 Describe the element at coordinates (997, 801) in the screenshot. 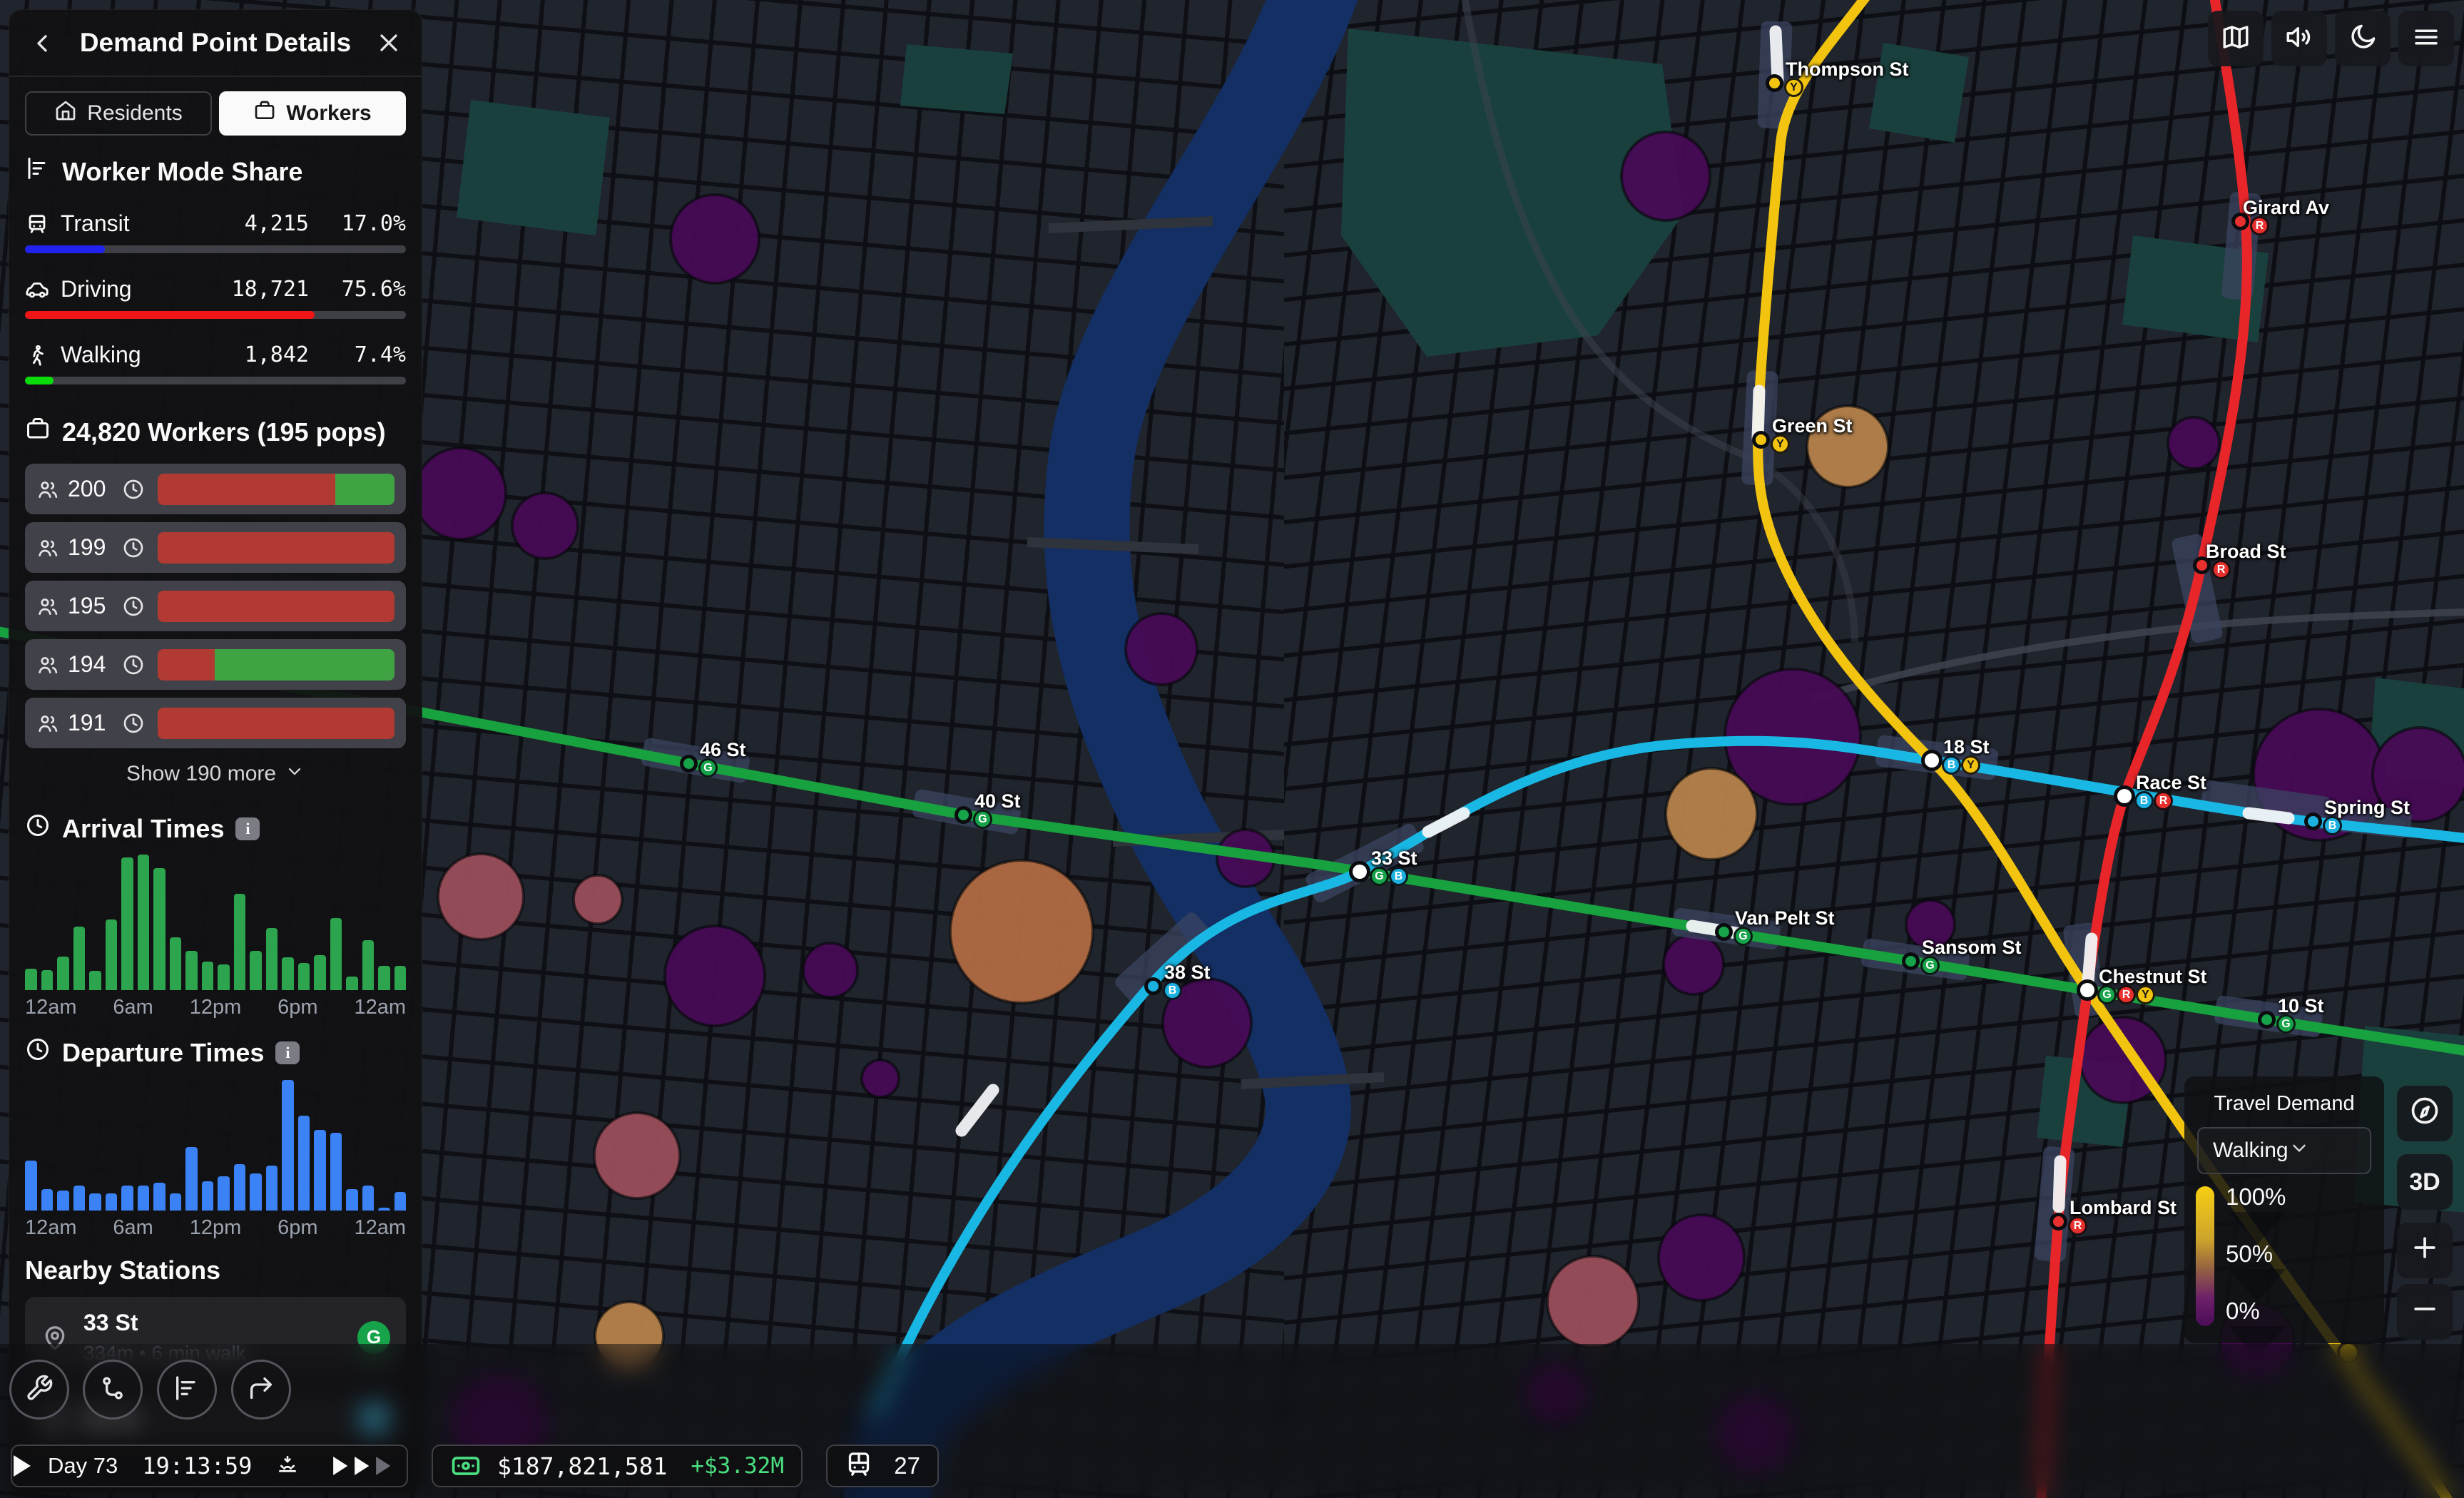

I see `station-label: 40 St` at that location.